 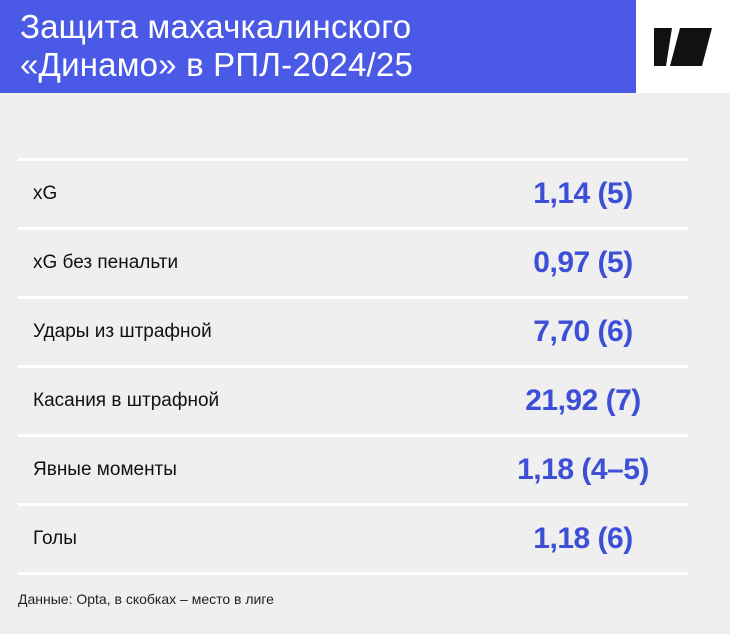 I want to click on row-value: 1,14 (5), so click(x=583, y=193).